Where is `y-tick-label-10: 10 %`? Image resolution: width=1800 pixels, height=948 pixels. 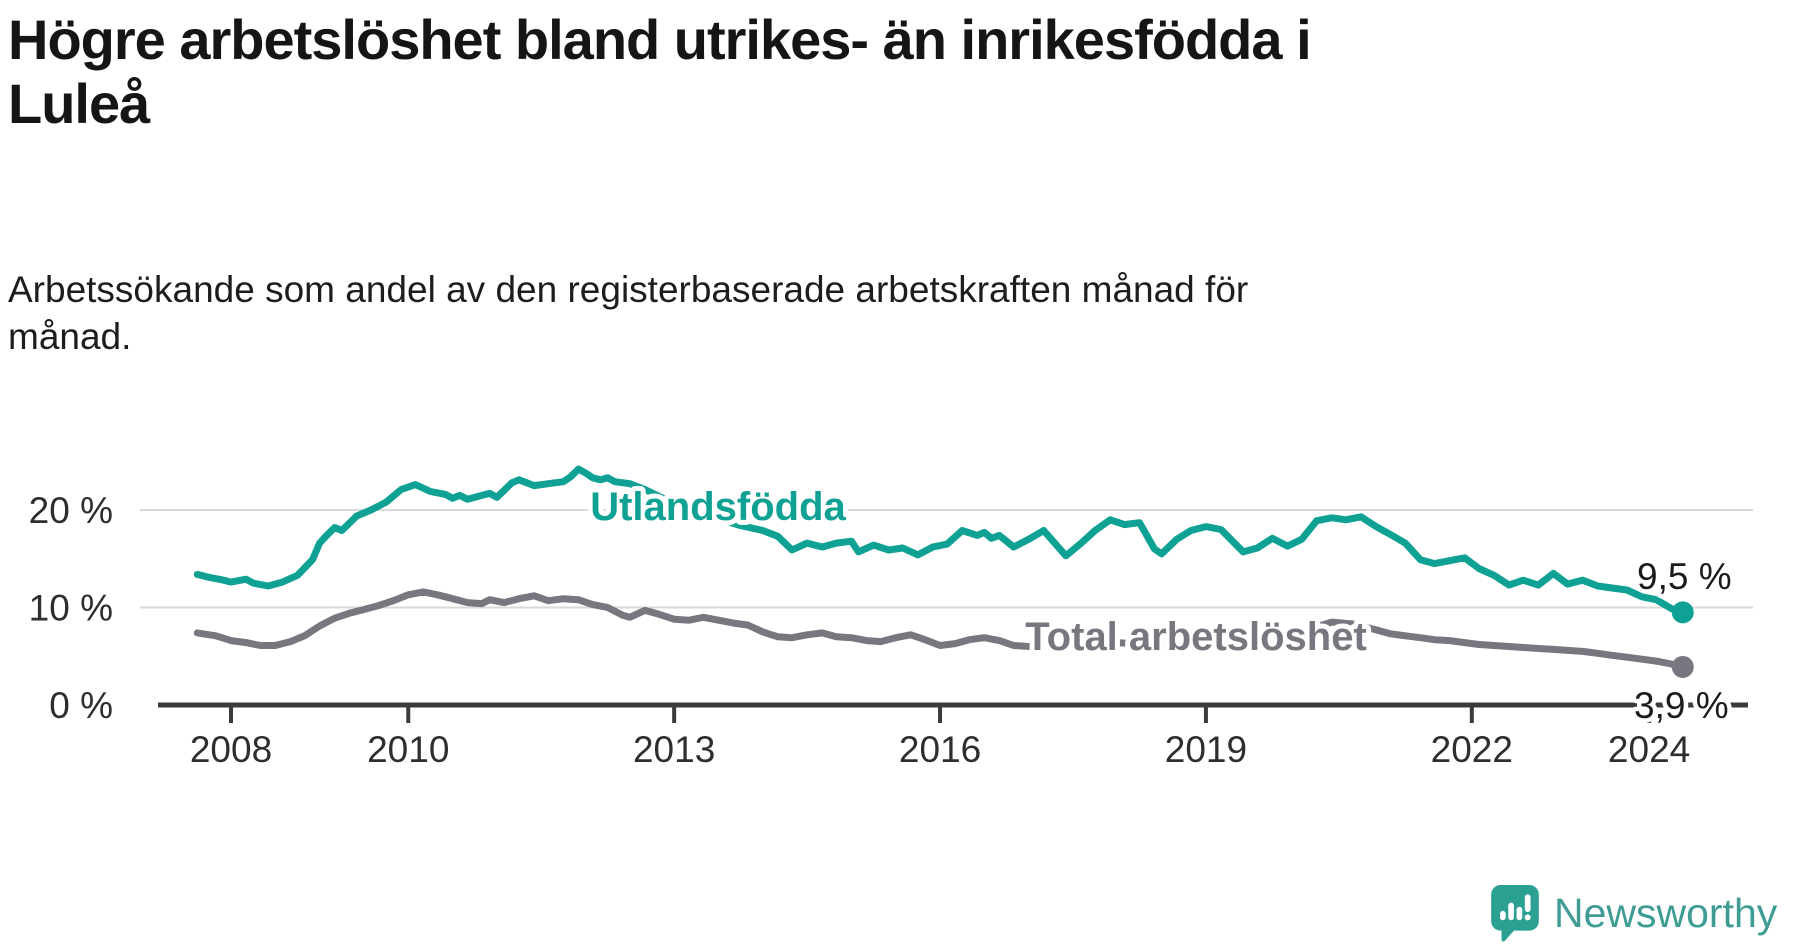
y-tick-label-10: 10 % is located at coordinates (71, 608).